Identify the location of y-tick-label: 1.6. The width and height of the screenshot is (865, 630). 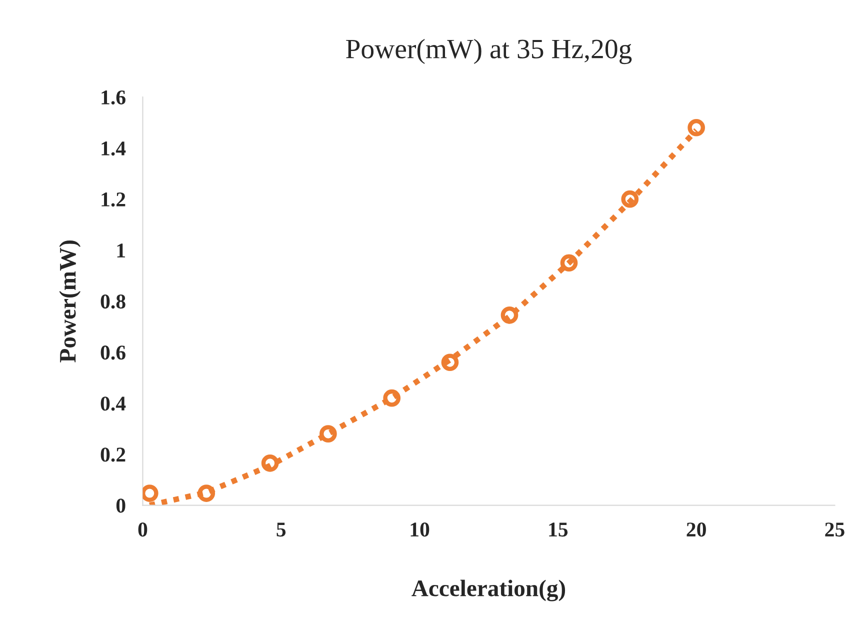
(114, 97).